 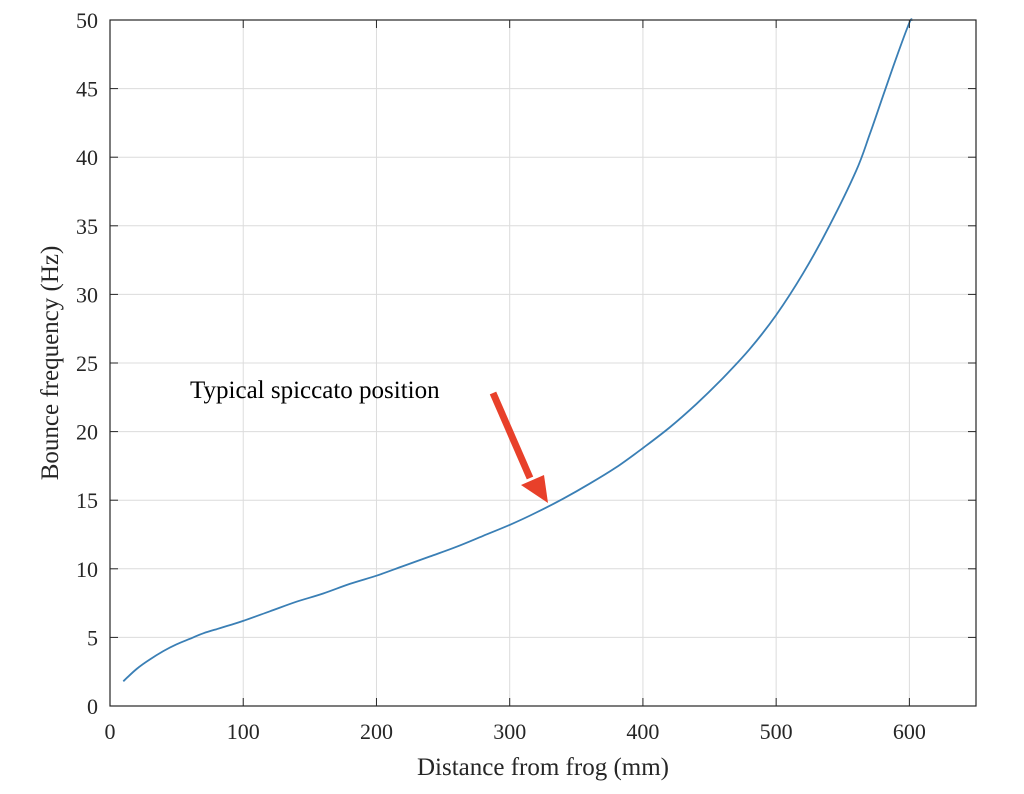 I want to click on y-tick-label: 40, so click(x=87, y=157).